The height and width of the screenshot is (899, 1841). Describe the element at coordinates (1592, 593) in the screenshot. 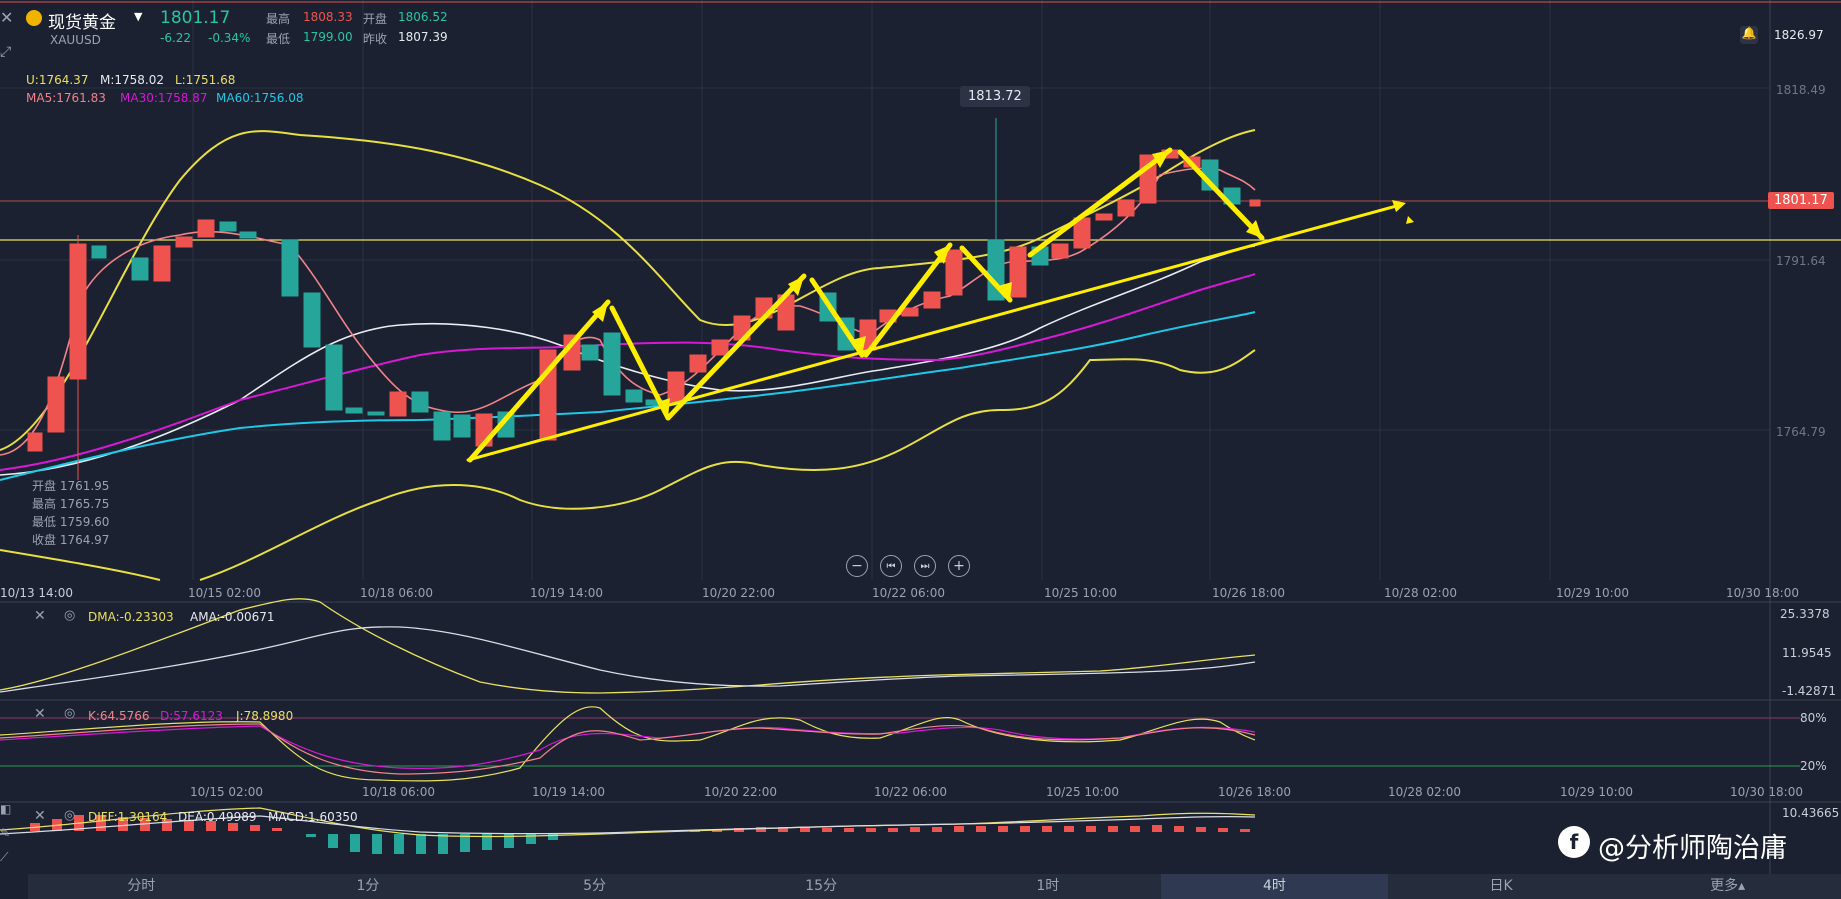

I see `time-axis-9: 10/29 10:00` at that location.